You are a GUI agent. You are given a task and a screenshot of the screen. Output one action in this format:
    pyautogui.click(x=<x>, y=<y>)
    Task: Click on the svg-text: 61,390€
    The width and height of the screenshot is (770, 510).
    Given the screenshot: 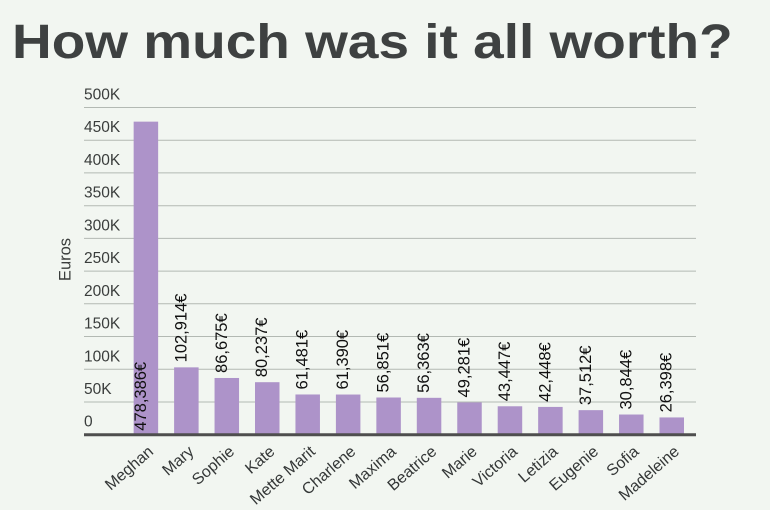 What is the action you would take?
    pyautogui.click(x=343, y=360)
    